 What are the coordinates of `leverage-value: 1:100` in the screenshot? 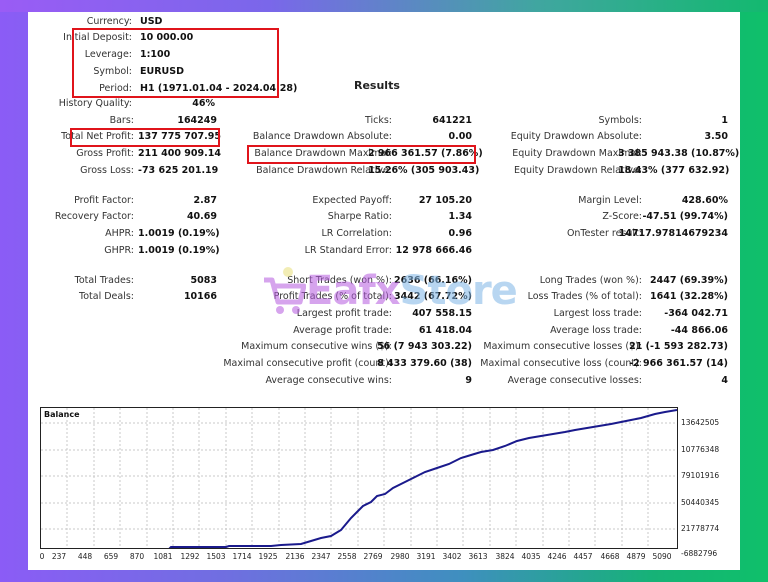 It's located at (155, 54).